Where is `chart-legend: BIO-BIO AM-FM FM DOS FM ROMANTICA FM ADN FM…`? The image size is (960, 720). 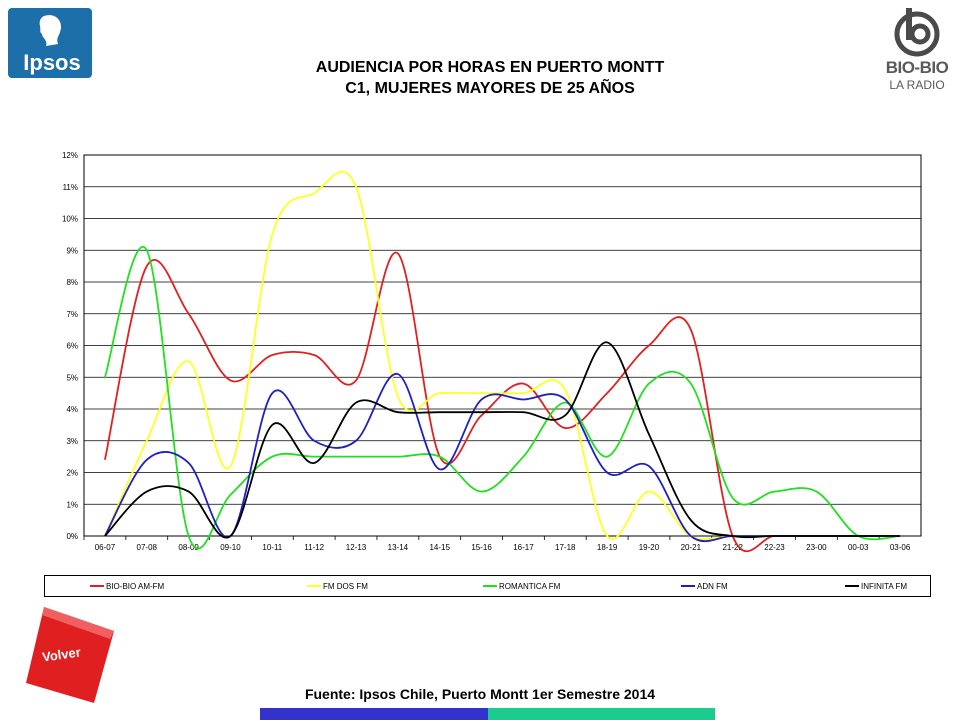 chart-legend: BIO-BIO AM-FM FM DOS FM ROMANTICA FM ADN FM… is located at coordinates (487, 586).